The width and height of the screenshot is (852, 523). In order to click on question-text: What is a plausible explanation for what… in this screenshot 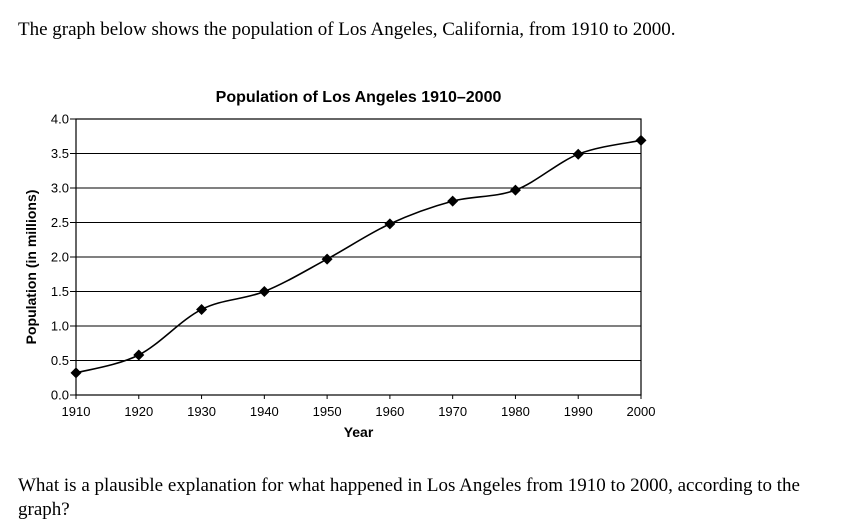, I will do `click(409, 497)`.